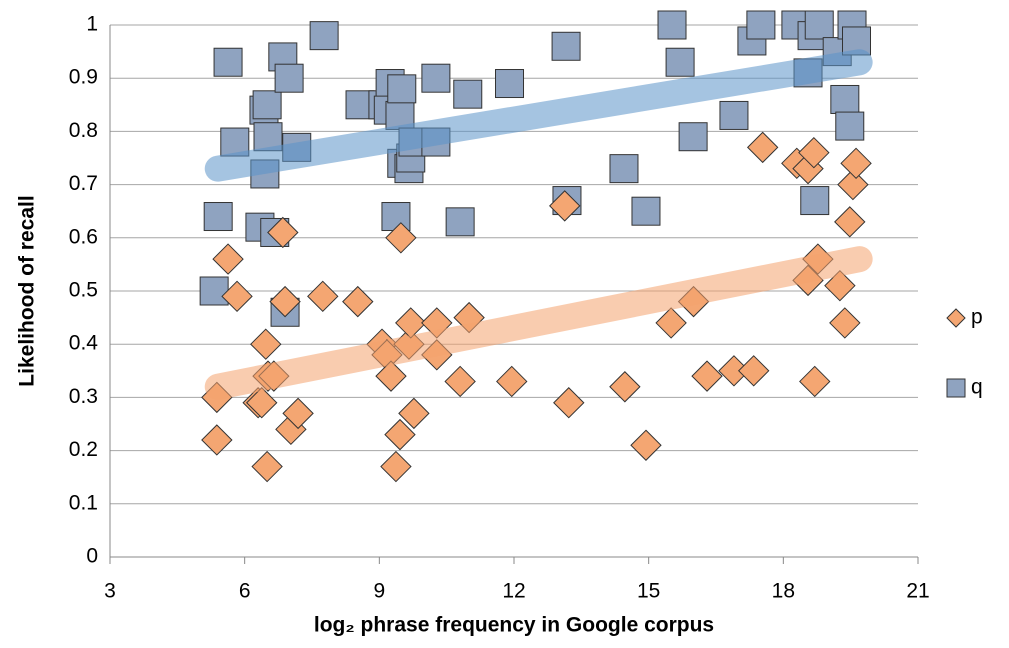  Describe the element at coordinates (27, 290) in the screenshot. I see `y-axis-title: Likelihood of recall` at that location.